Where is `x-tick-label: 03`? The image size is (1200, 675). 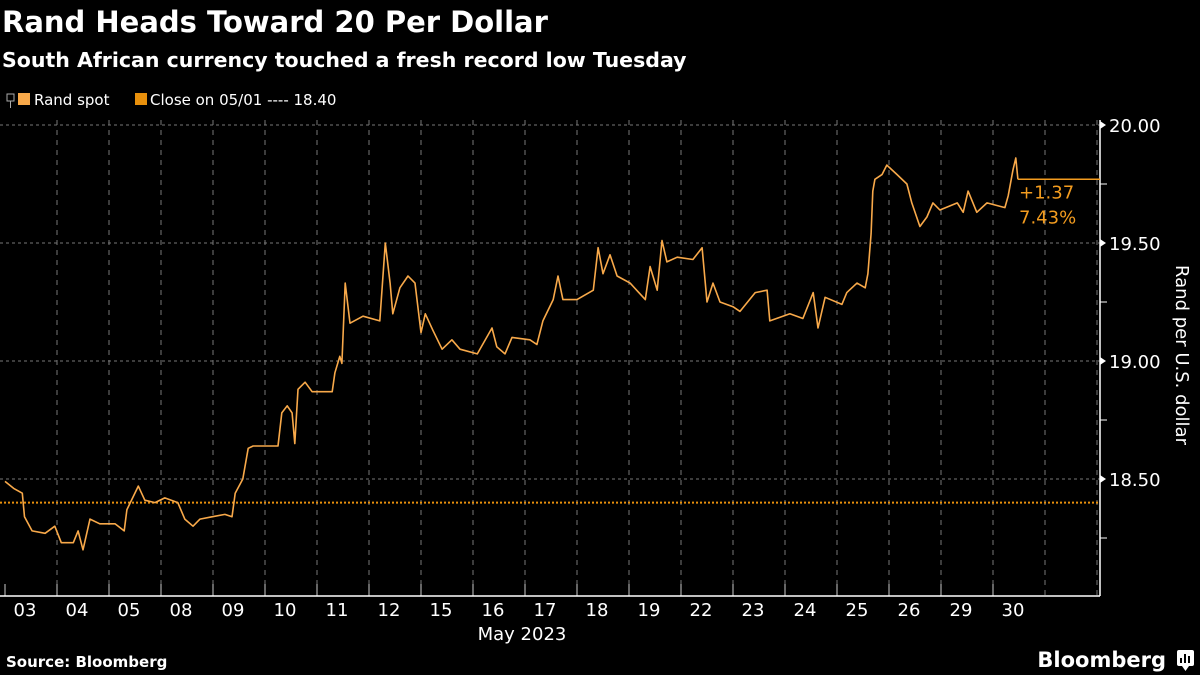 x-tick-label: 03 is located at coordinates (25, 610).